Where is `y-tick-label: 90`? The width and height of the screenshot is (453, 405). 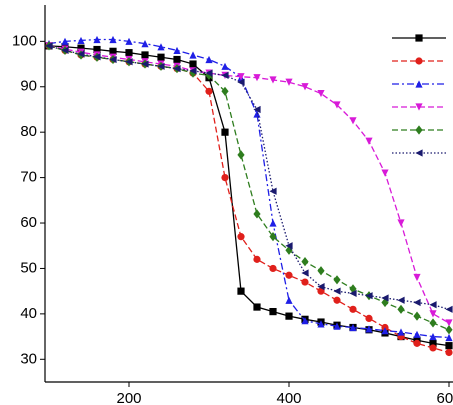
y-tick-label: 90 is located at coordinates (28, 86).